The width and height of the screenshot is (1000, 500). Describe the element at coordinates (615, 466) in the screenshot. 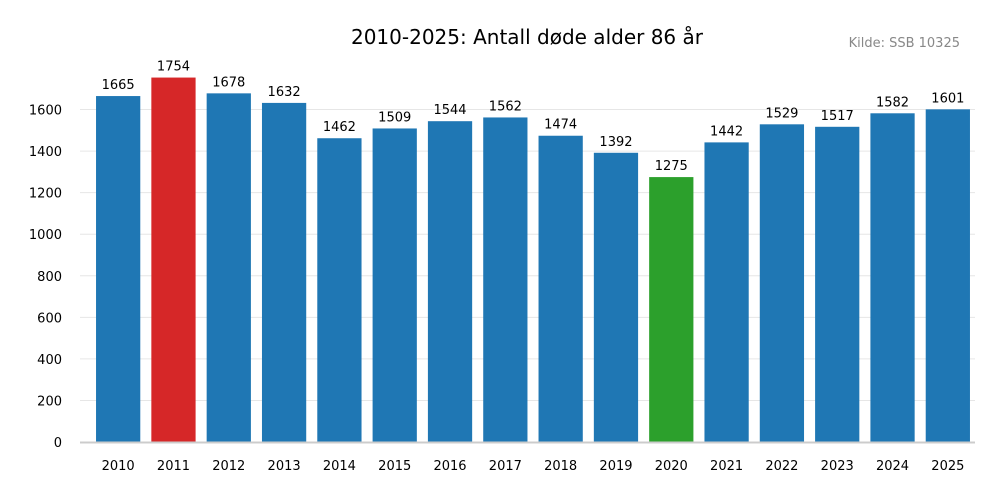

I see `x-tick-label-2019: 2019` at that location.